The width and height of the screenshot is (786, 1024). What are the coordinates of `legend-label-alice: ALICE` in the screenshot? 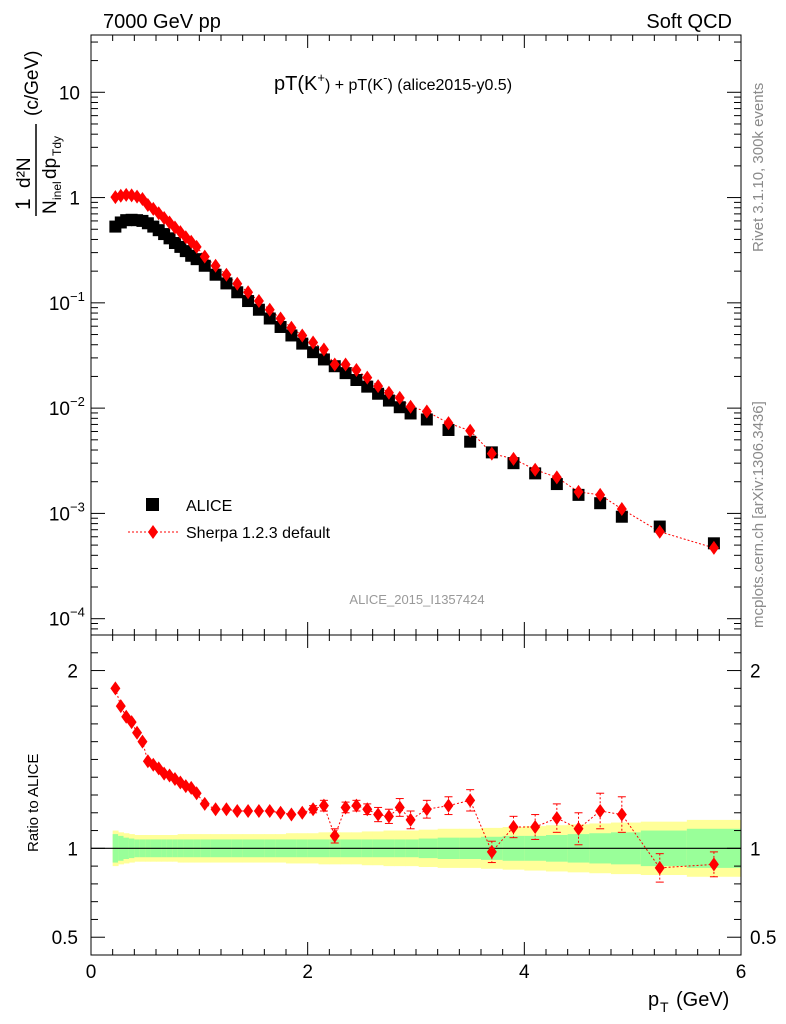 It's located at (209, 506).